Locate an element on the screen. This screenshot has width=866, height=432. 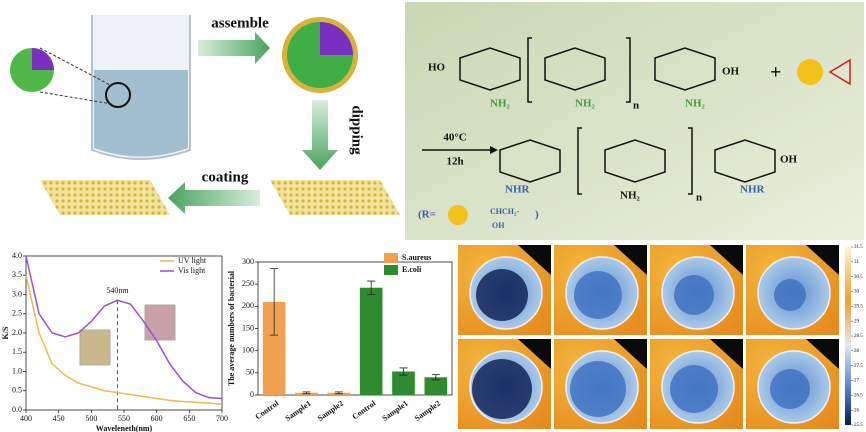
zoom-circle is located at coordinates (118, 95).